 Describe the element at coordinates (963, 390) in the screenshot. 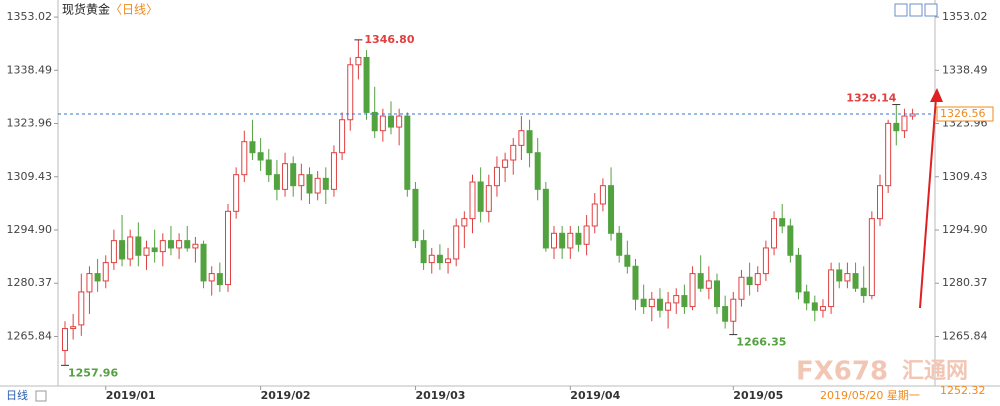

I see `cursor-price: 1252.32` at that location.